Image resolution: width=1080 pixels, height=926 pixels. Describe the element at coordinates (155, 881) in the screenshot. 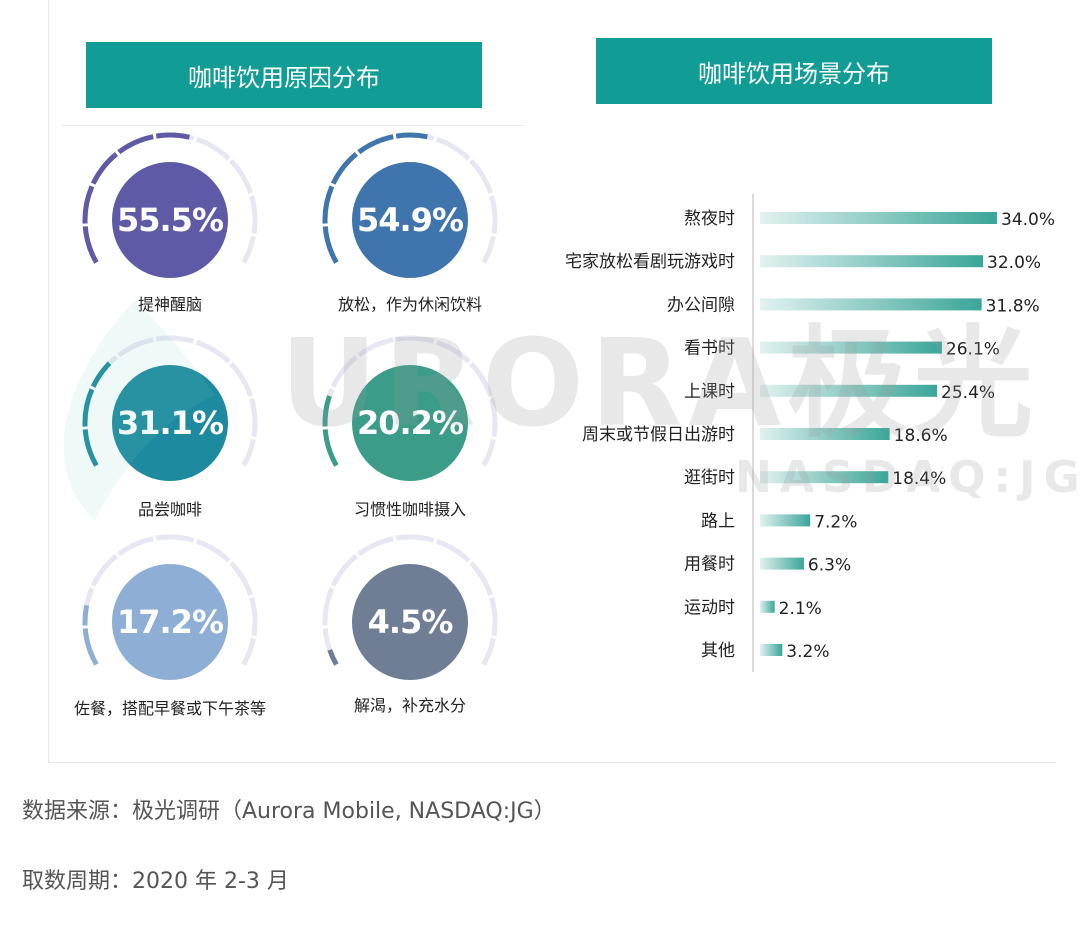

I see `data-period-note: 取数周期：2020 年 2-3 月` at that location.